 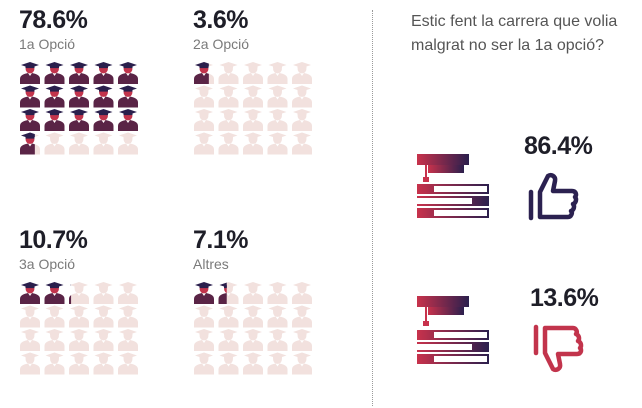 I want to click on group-1a-opcio: 78.6% 1a Opció, so click(x=94, y=80).